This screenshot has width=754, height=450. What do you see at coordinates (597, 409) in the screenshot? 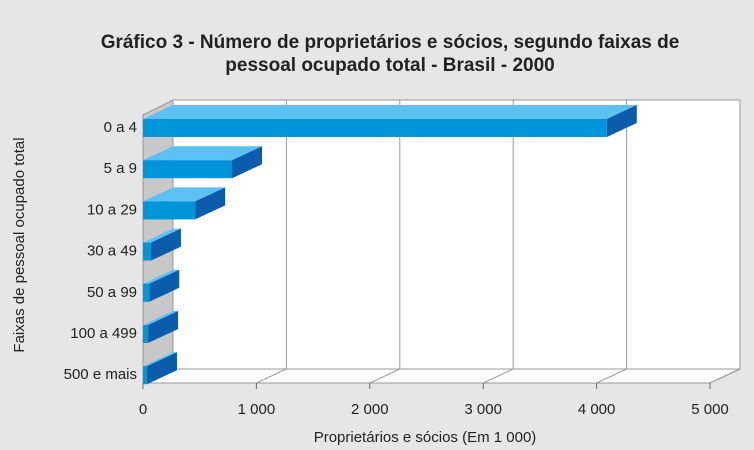
I see `x-tick-label: 4 000` at bounding box center [597, 409].